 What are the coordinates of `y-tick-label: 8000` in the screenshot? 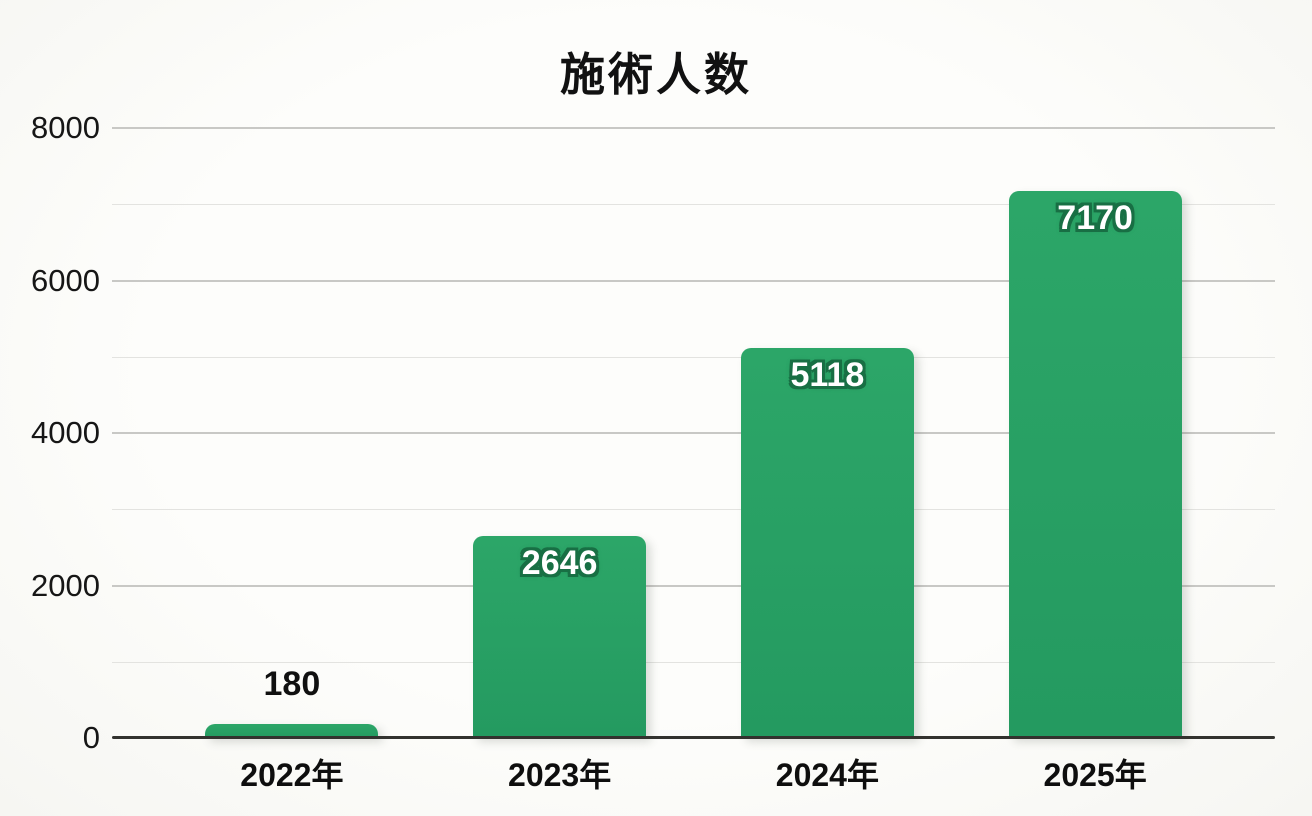 It's located at (65, 127).